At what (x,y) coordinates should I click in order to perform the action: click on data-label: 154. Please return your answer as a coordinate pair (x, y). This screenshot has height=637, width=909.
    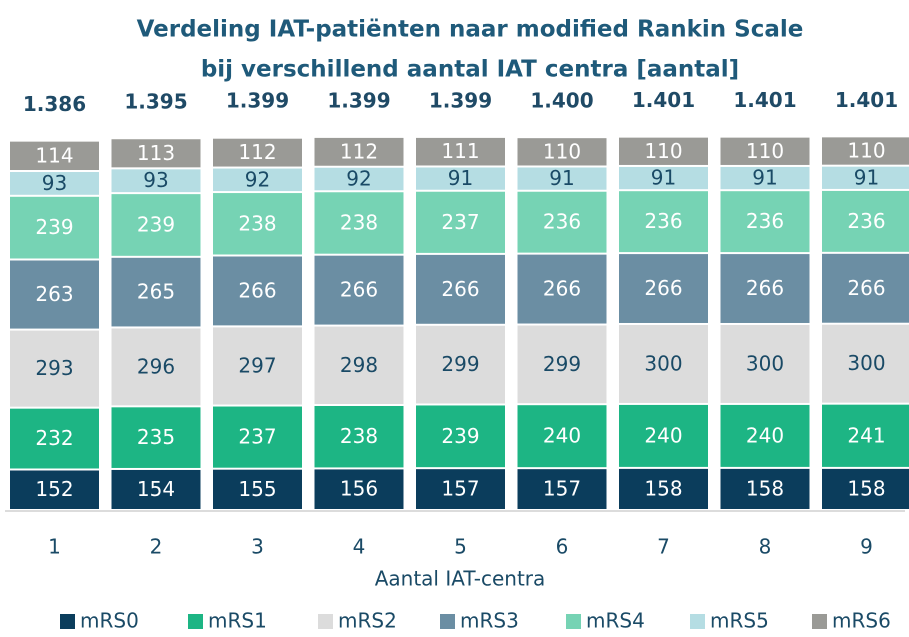
    Looking at the image, I should click on (156, 489).